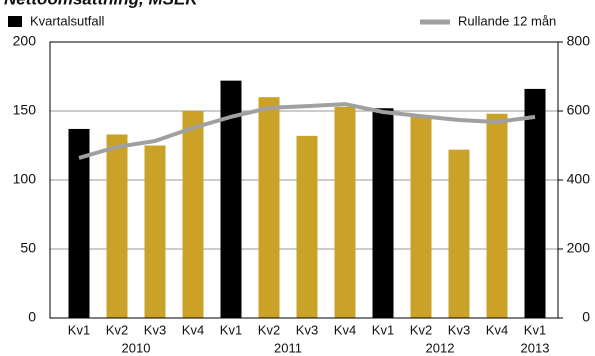 This screenshot has width=595, height=356. Describe the element at coordinates (307, 131) in the screenshot. I see `line` at that location.